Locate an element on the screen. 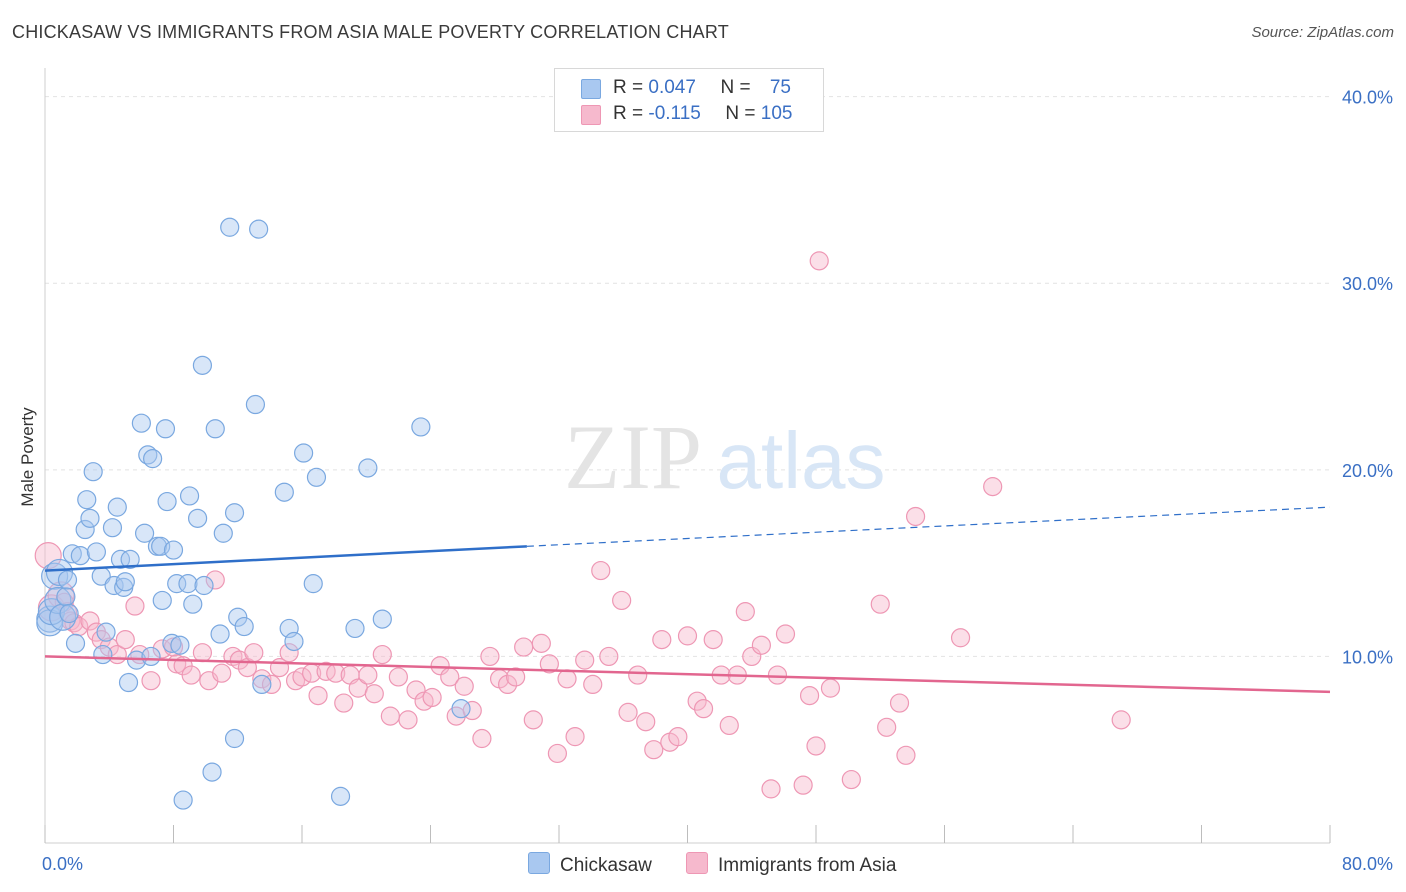 The height and width of the screenshot is (892, 1406). correlation-legend: R = 0.047 N = 75 R = -0.115 N = 105 is located at coordinates (689, 100).